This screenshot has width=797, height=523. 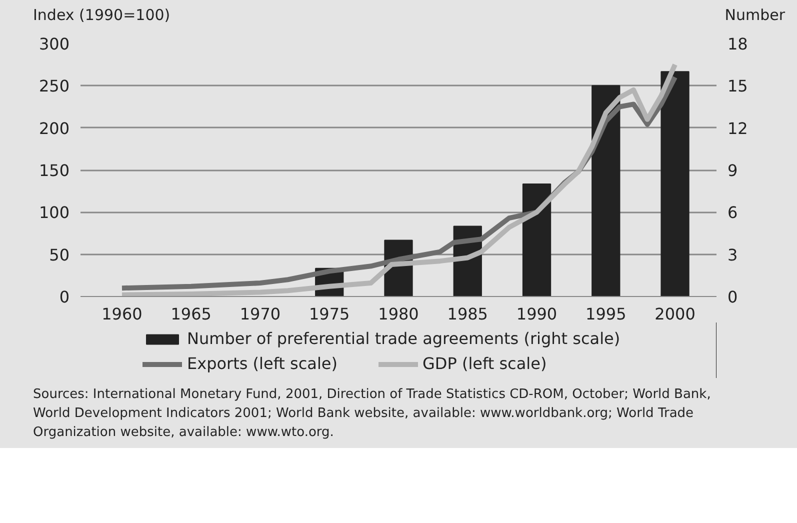 What do you see at coordinates (675, 314) in the screenshot?
I see `x-tick-label: 2000` at bounding box center [675, 314].